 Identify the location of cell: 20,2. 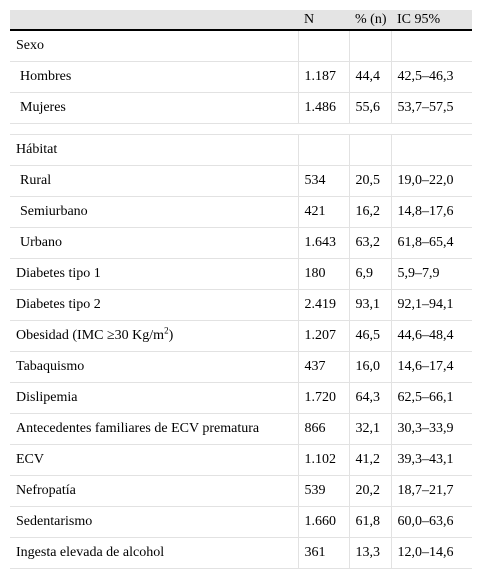
(369, 491).